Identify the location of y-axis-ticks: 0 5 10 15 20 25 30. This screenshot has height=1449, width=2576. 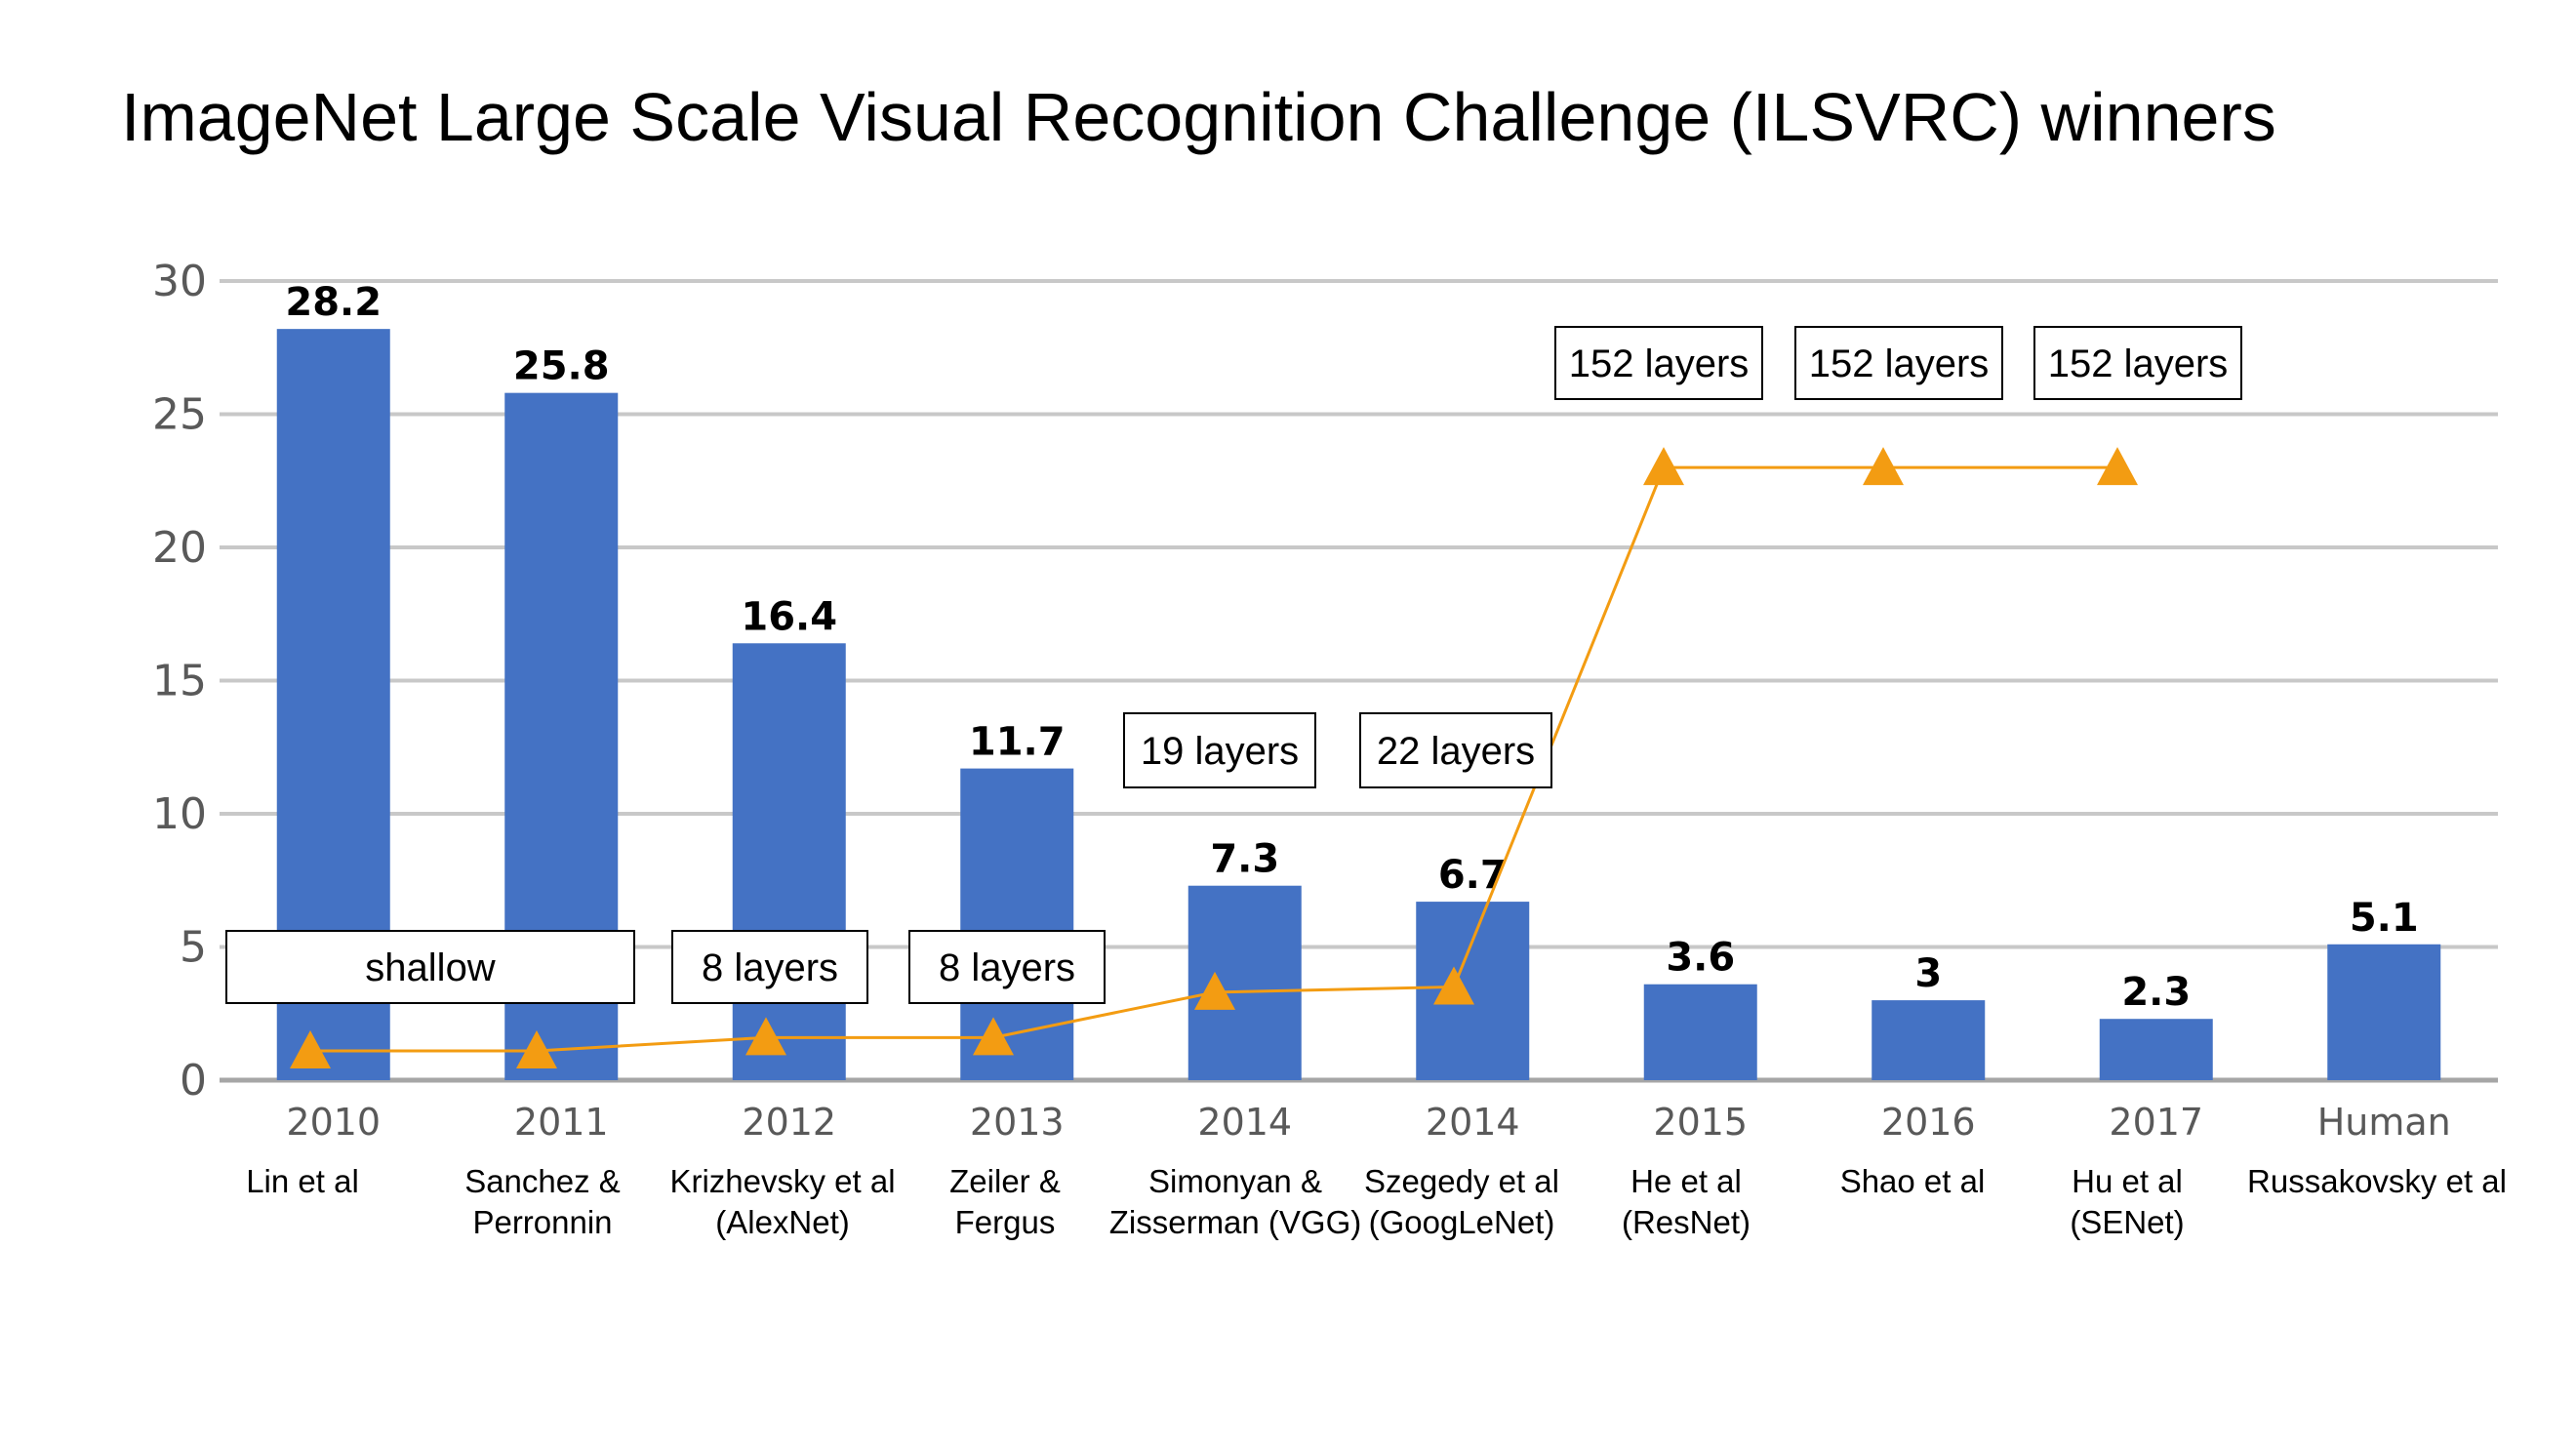
(179, 681).